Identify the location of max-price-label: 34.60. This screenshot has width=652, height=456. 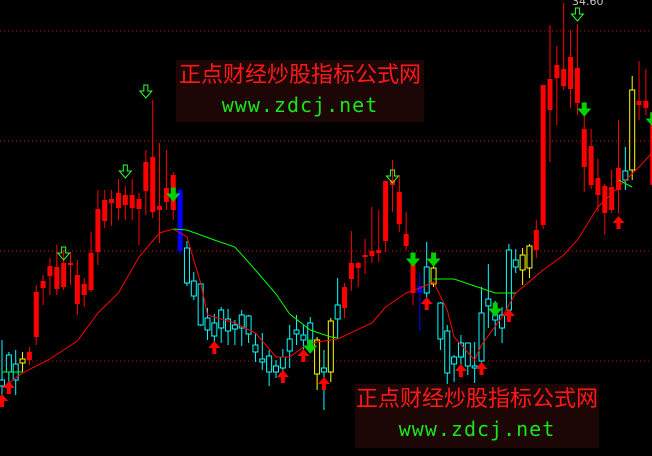
(588, 4).